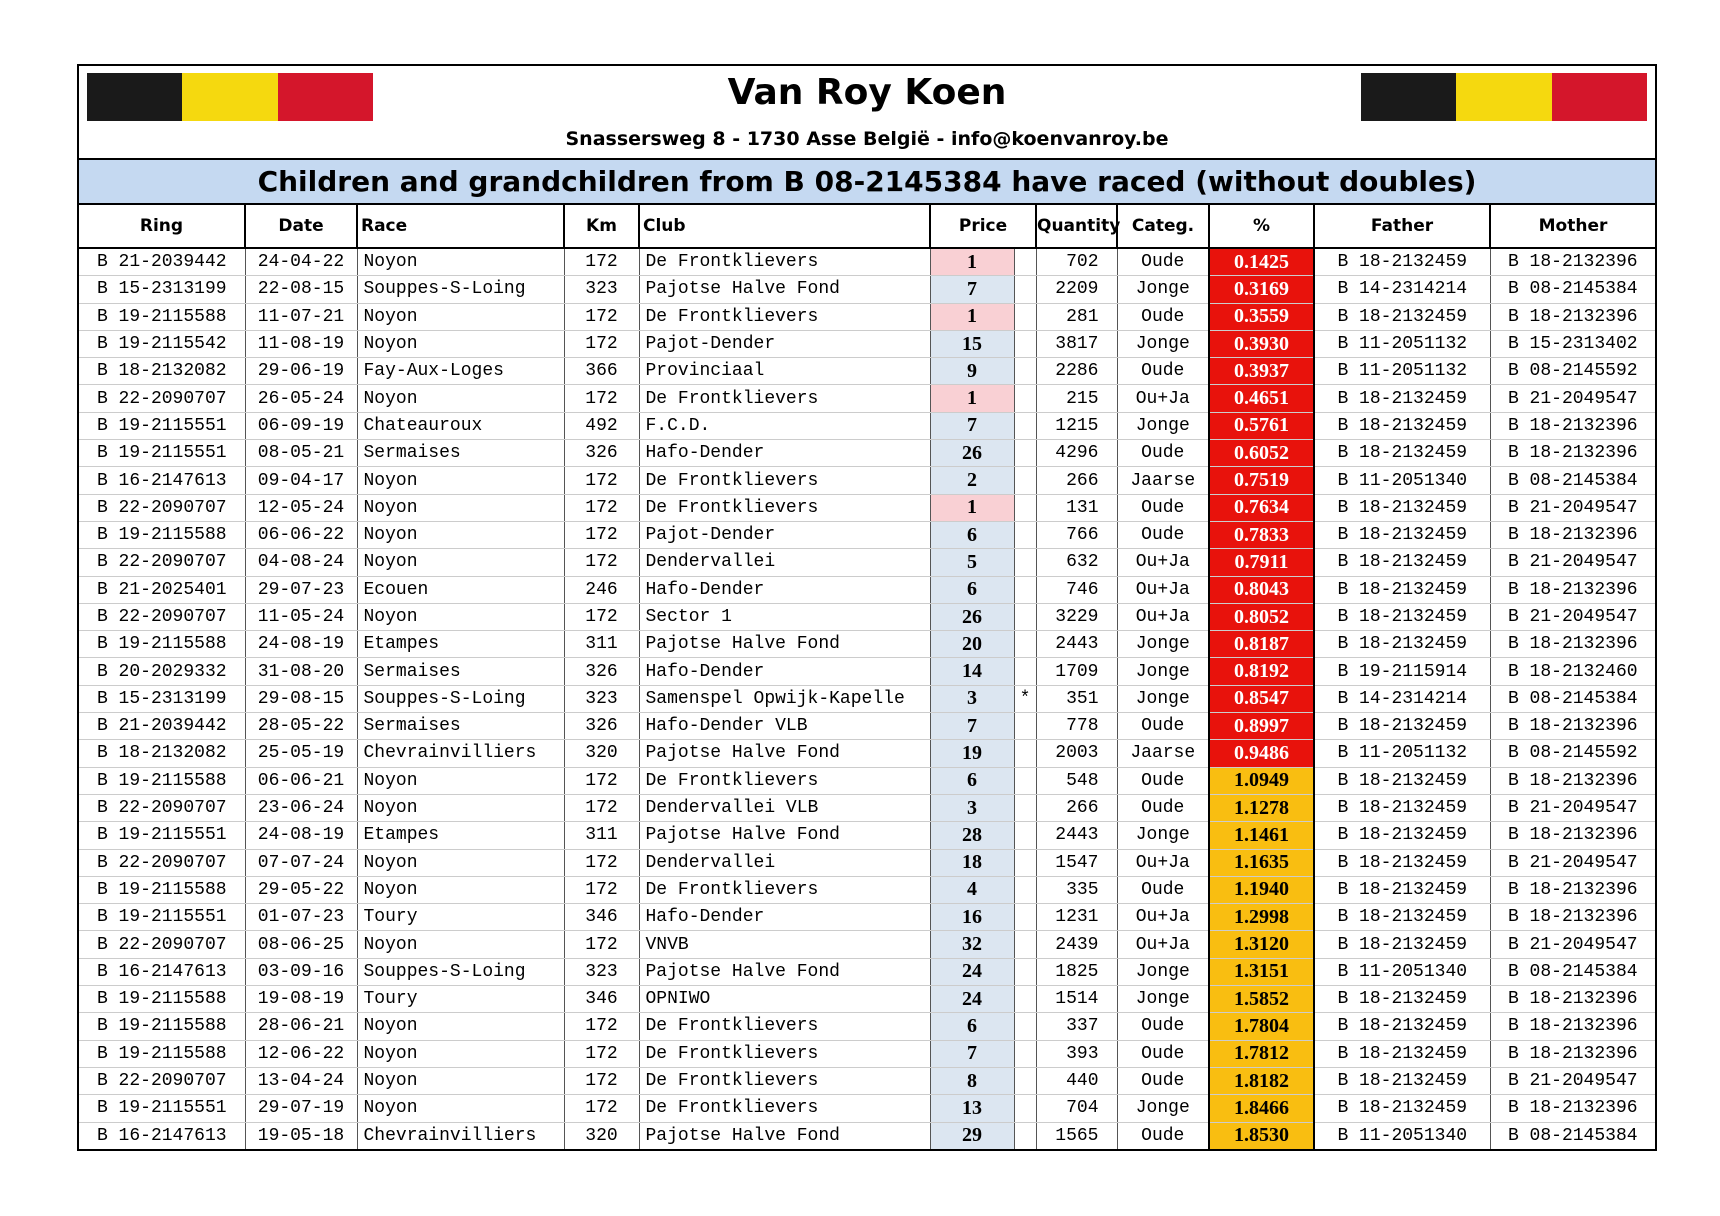 This screenshot has width=1720, height=1216. Describe the element at coordinates (784, 227) in the screenshot. I see `column-header: Club` at that location.